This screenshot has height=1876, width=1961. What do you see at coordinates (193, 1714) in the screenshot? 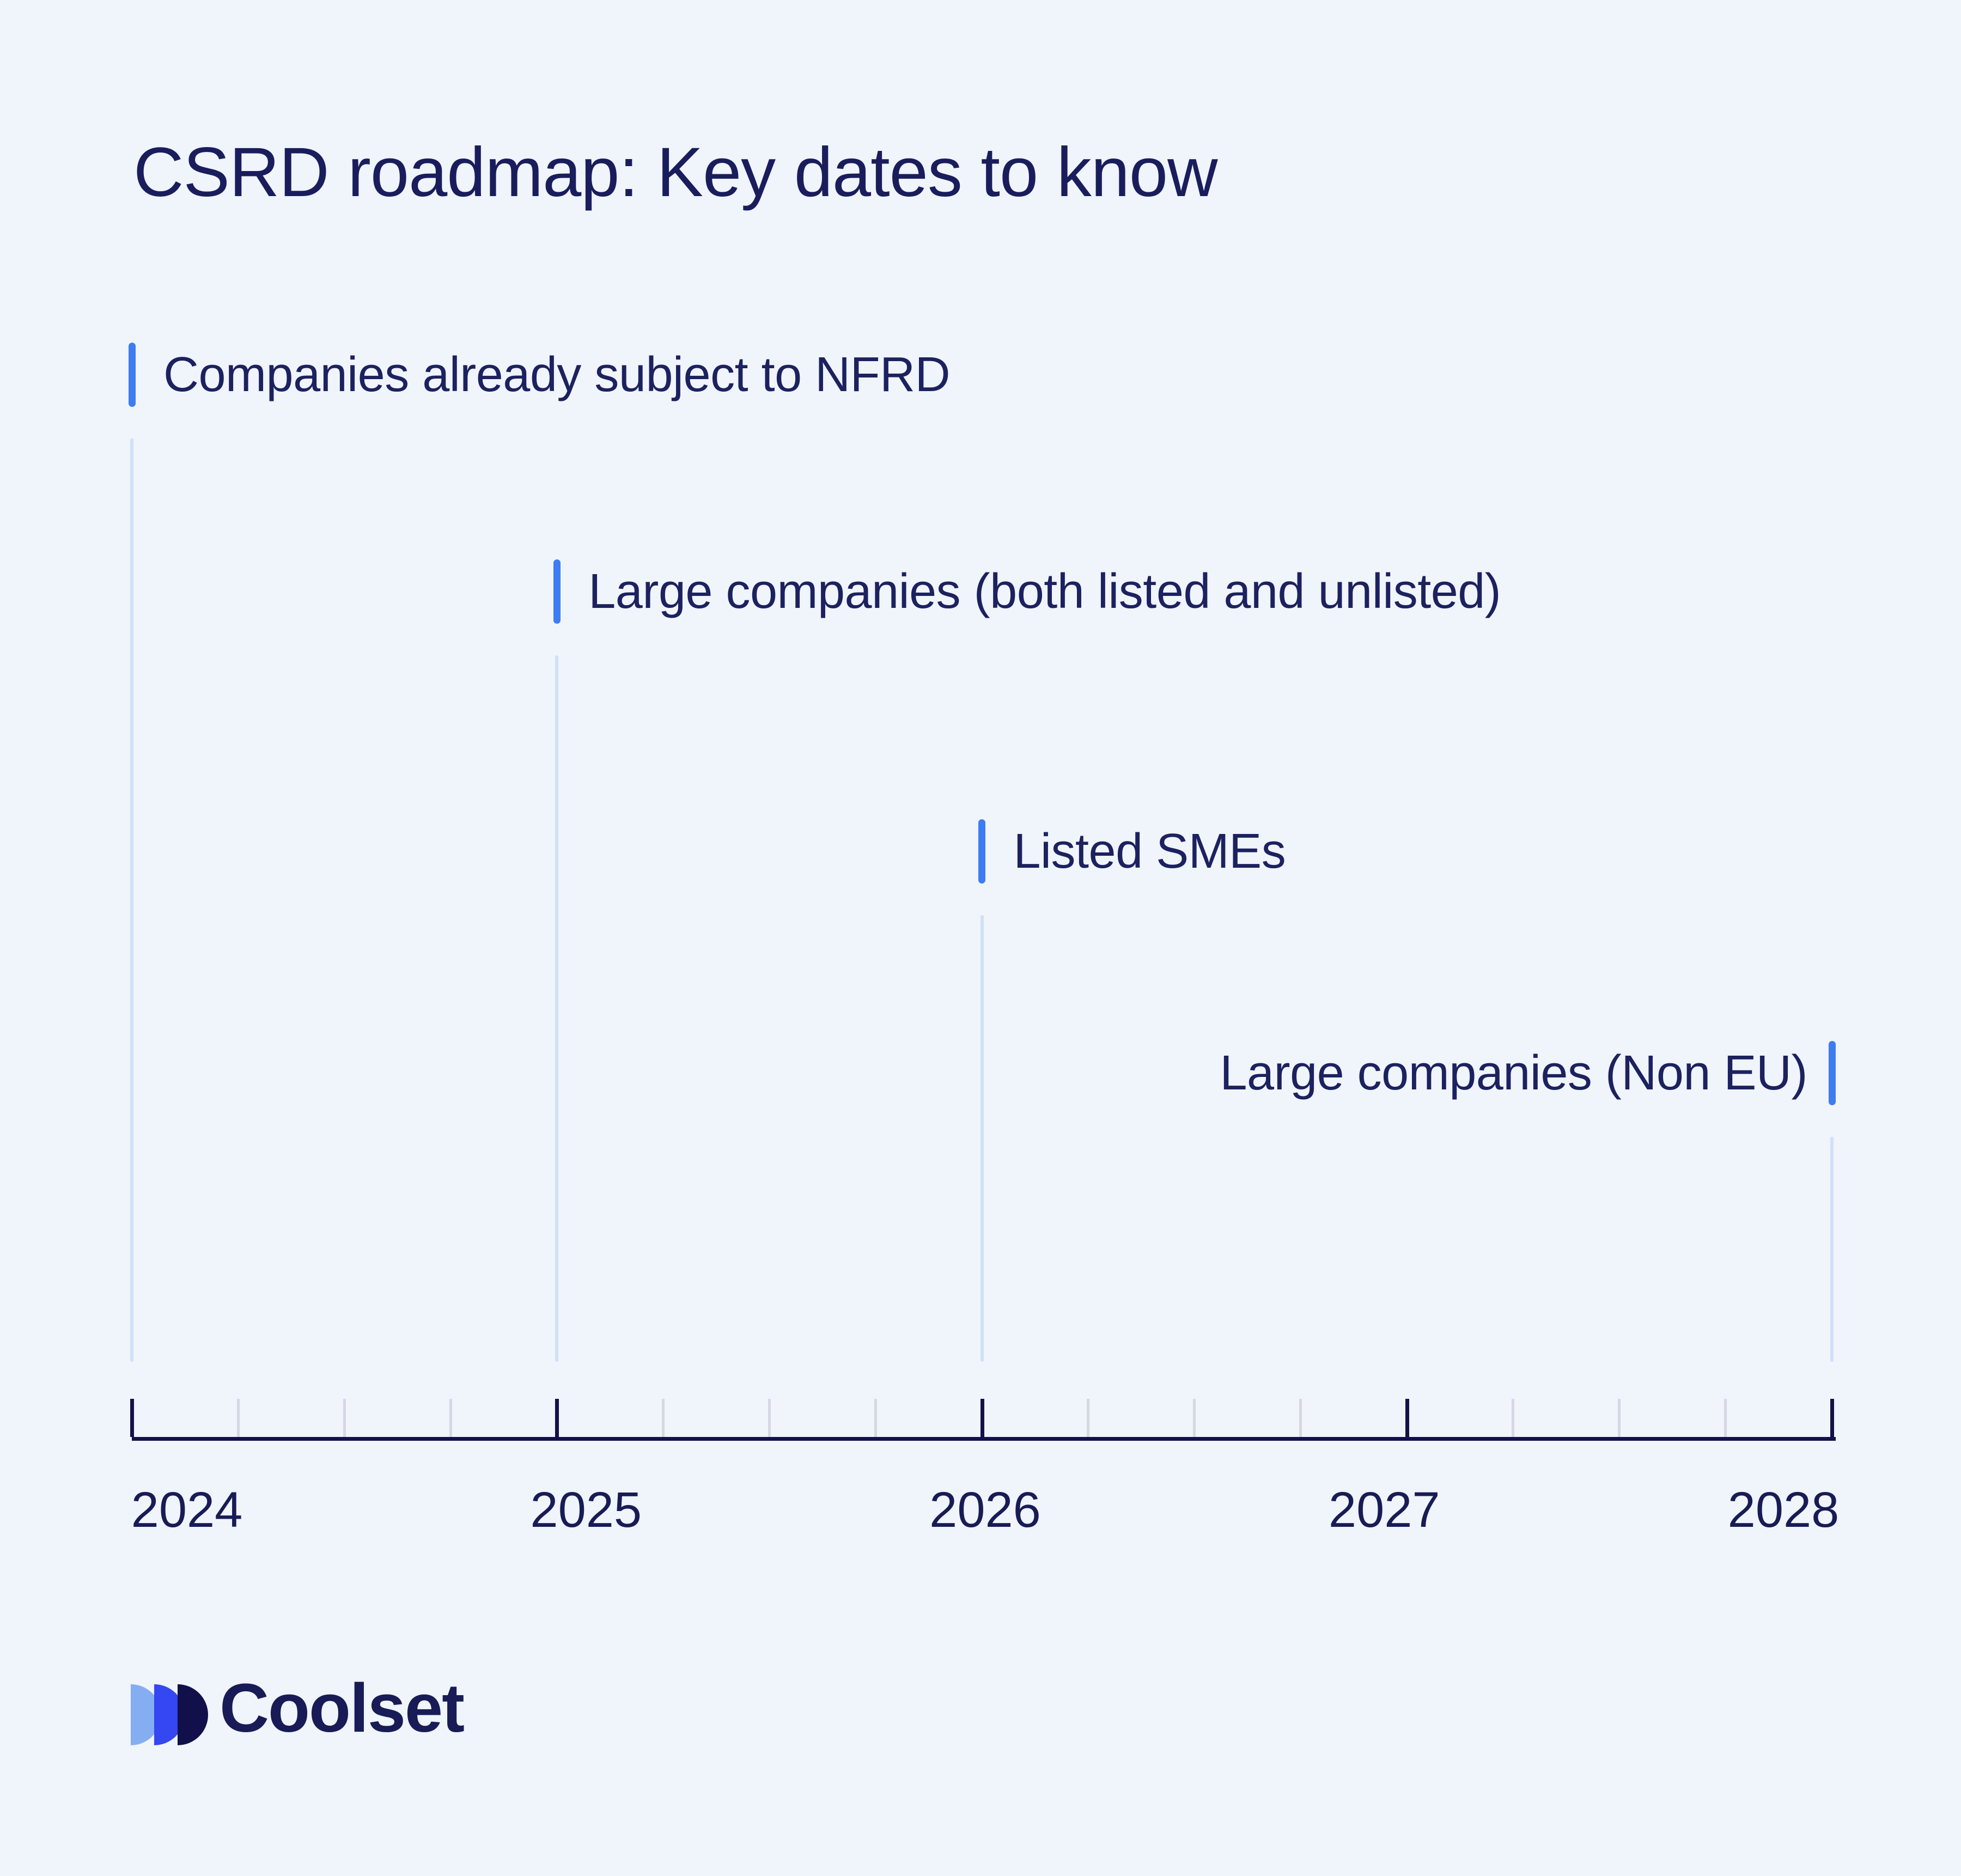
I see `logo-disc-navy` at bounding box center [193, 1714].